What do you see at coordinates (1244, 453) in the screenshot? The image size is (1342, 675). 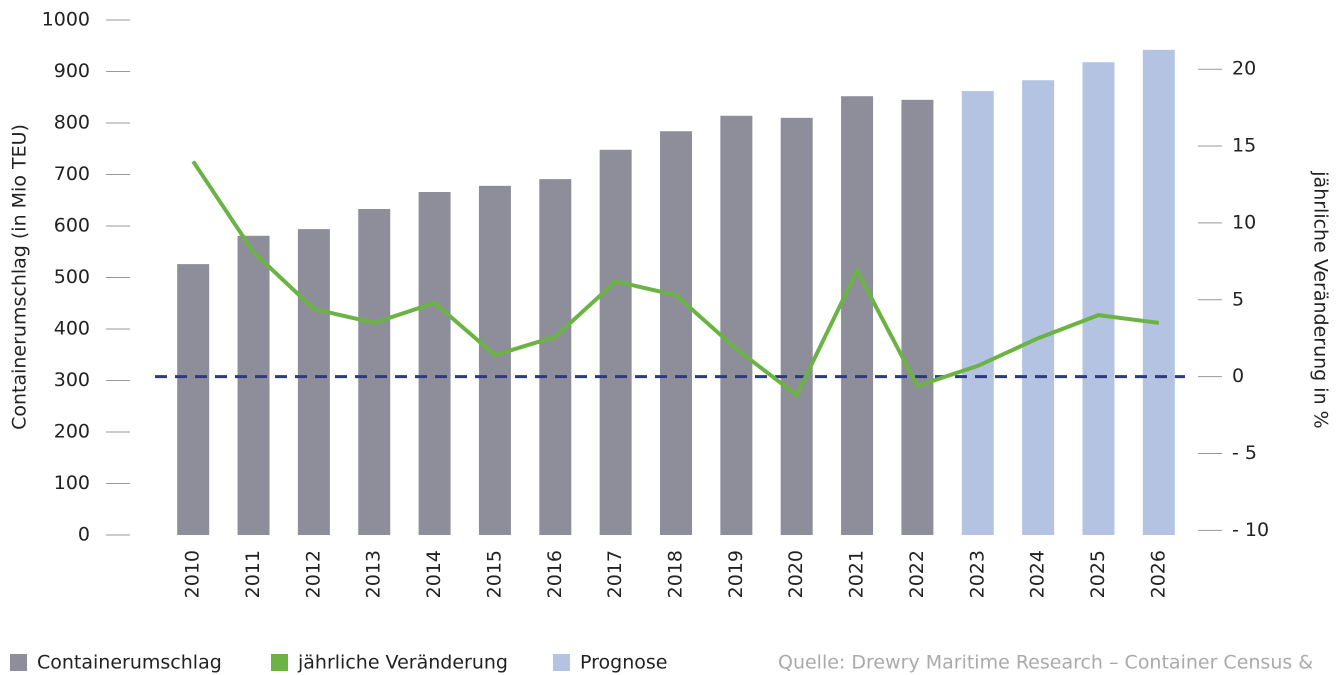 I see `y2-tick-label: - 5` at bounding box center [1244, 453].